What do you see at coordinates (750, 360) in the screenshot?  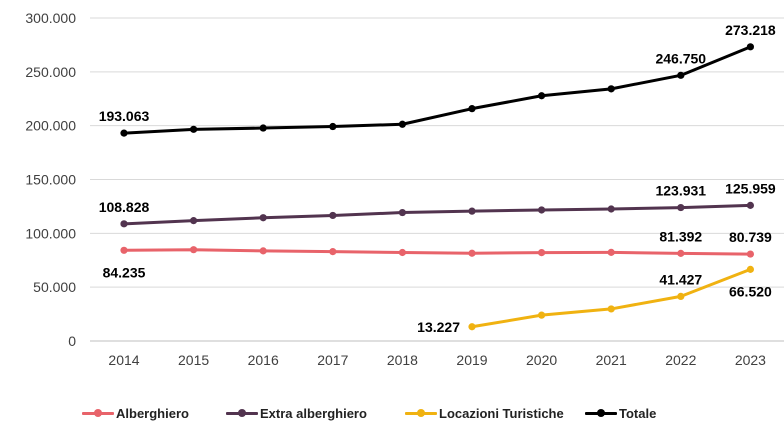 I see `x-tick-label: 2023` at bounding box center [750, 360].